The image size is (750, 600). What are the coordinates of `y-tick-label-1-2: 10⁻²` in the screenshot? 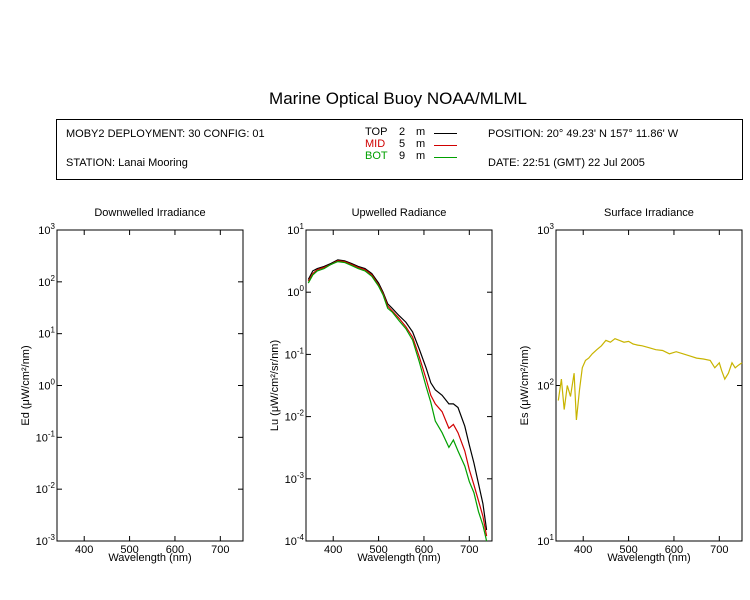 It's located at (295, 416).